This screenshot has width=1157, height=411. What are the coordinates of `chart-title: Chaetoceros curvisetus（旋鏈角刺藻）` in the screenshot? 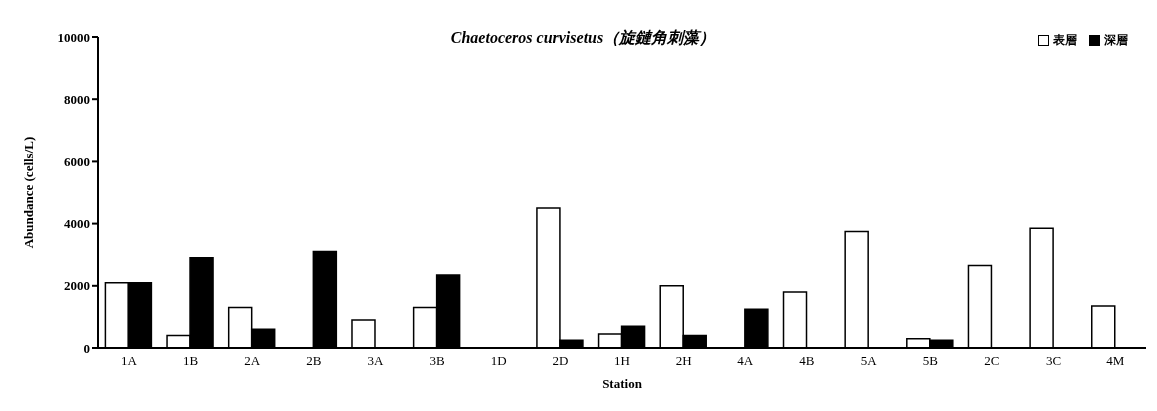 It's located at (583, 37).